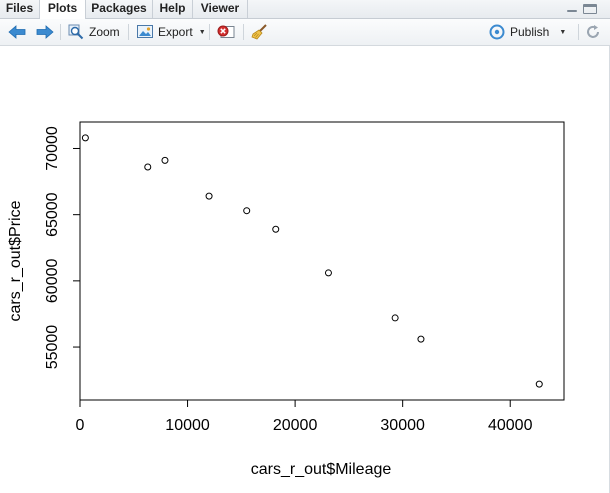 The height and width of the screenshot is (493, 610). I want to click on tab-viewer: Viewer, so click(220, 9).